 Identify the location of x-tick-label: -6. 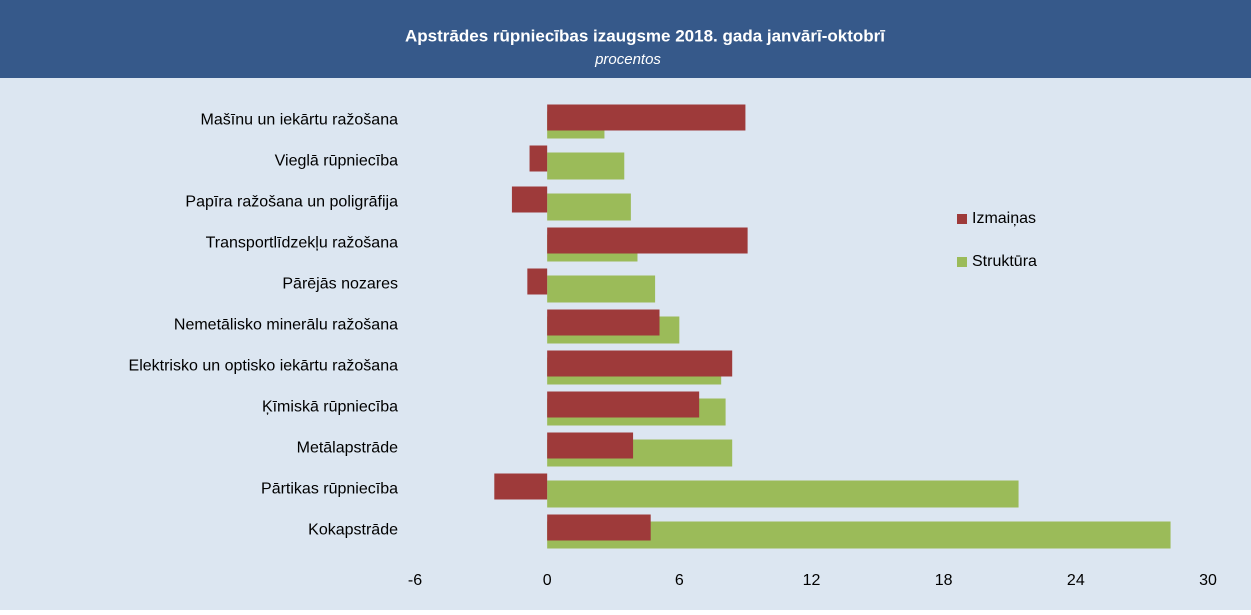
(415, 580).